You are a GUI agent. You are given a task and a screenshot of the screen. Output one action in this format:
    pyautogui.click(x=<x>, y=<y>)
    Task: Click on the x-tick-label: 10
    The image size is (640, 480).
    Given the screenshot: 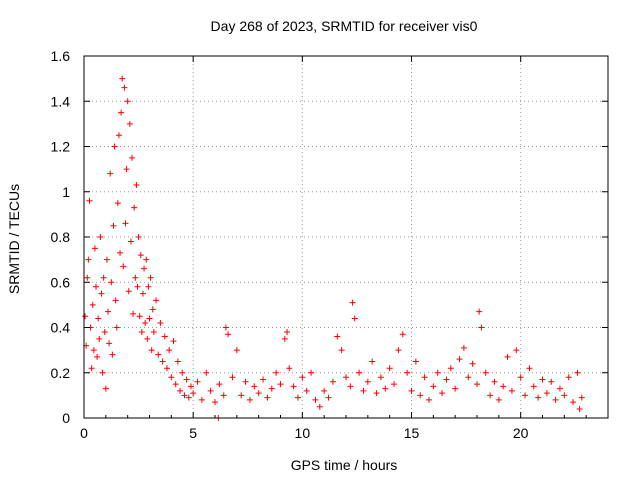 What is the action you would take?
    pyautogui.click(x=303, y=433)
    